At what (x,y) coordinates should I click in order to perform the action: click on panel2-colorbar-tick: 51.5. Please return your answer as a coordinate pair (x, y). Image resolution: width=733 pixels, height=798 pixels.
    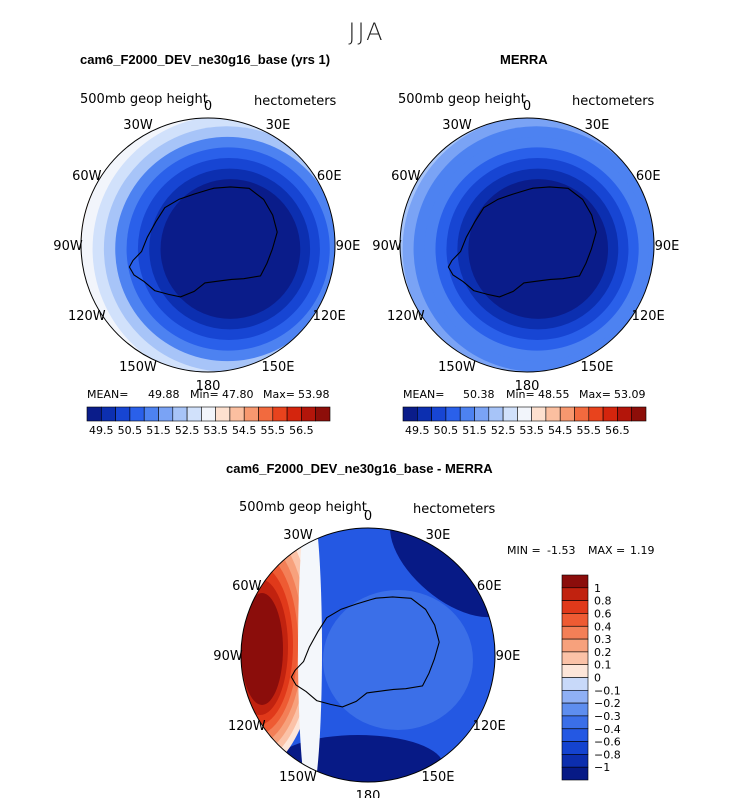
    Looking at the image, I should click on (474, 430).